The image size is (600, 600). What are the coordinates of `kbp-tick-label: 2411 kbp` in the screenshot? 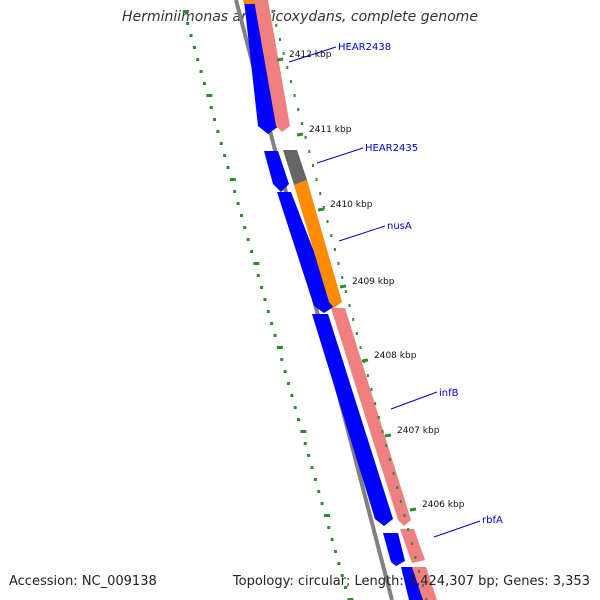 It's located at (330, 130).